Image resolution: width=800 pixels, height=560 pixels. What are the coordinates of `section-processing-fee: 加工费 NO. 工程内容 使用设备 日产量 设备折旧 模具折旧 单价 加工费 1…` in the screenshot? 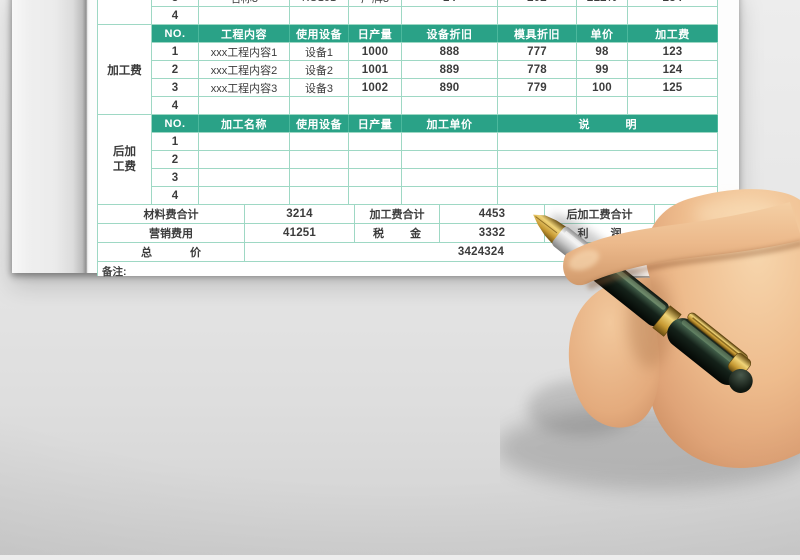 It's located at (407, 70).